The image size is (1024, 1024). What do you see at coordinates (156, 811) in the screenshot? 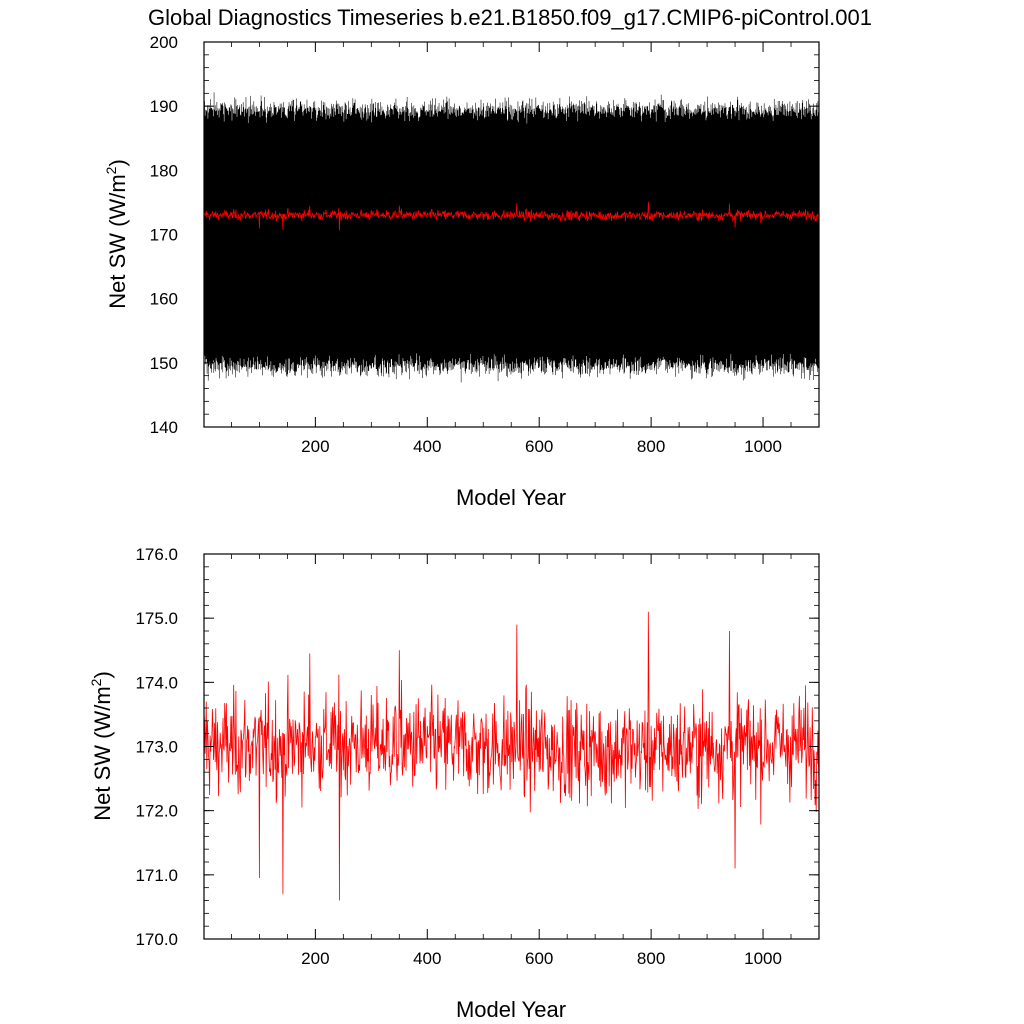
I see `bottom-y-tick-label: 172.0` at bounding box center [156, 811].